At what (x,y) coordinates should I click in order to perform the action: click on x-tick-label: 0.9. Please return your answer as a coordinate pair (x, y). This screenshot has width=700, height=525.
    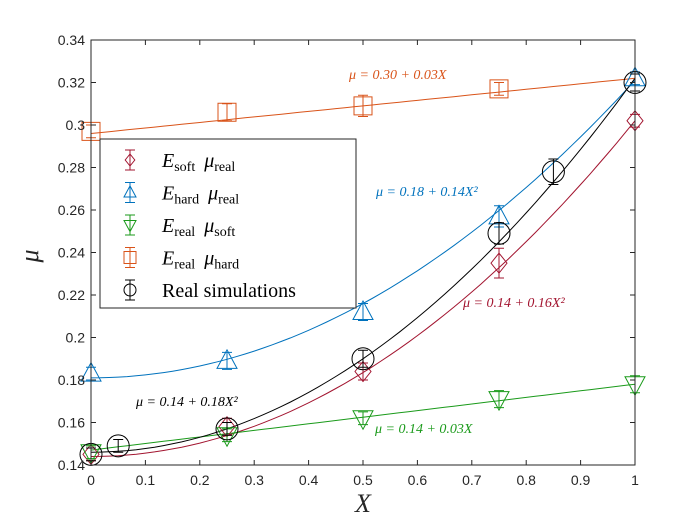
    Looking at the image, I should click on (581, 480).